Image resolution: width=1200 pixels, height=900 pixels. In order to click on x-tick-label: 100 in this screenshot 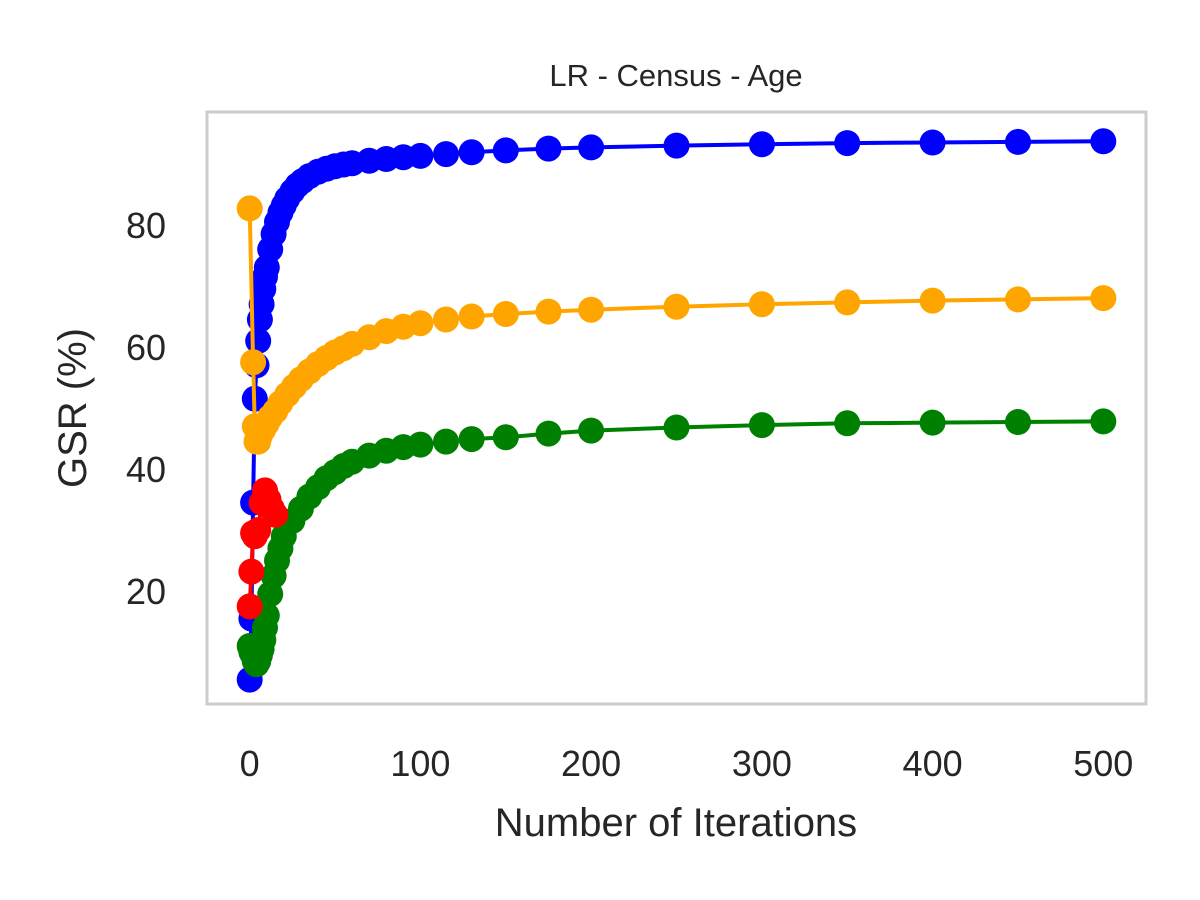, I will do `click(420, 763)`.